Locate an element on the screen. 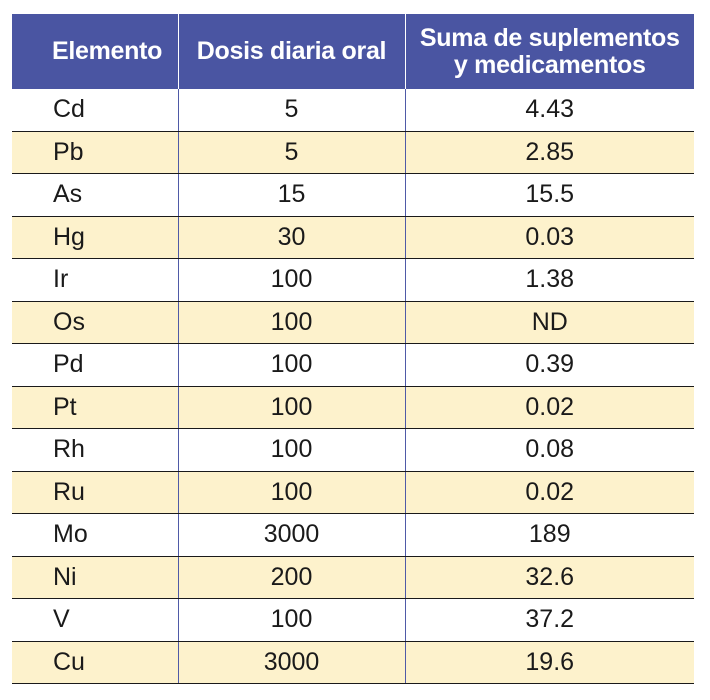 This screenshot has width=710, height=700. cell-element: Hg is located at coordinates (95, 237).